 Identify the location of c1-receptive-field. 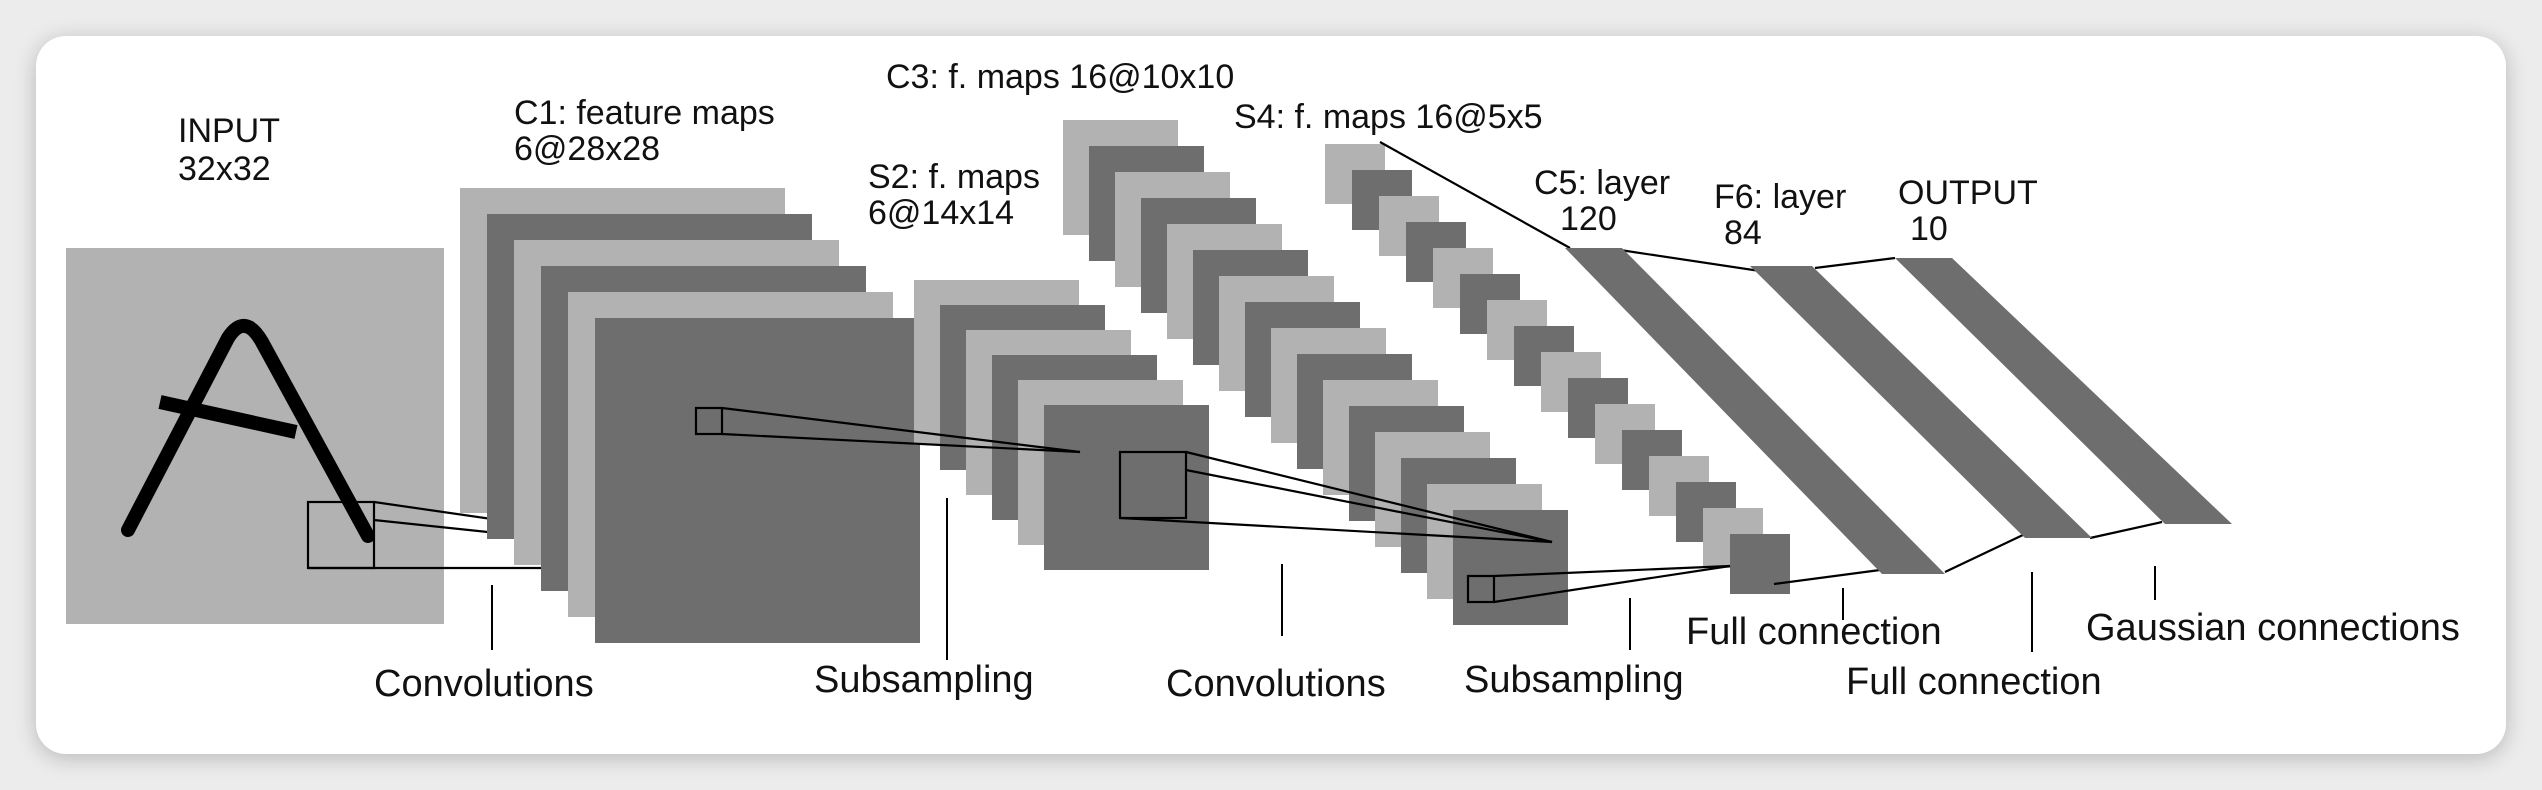
(709, 421).